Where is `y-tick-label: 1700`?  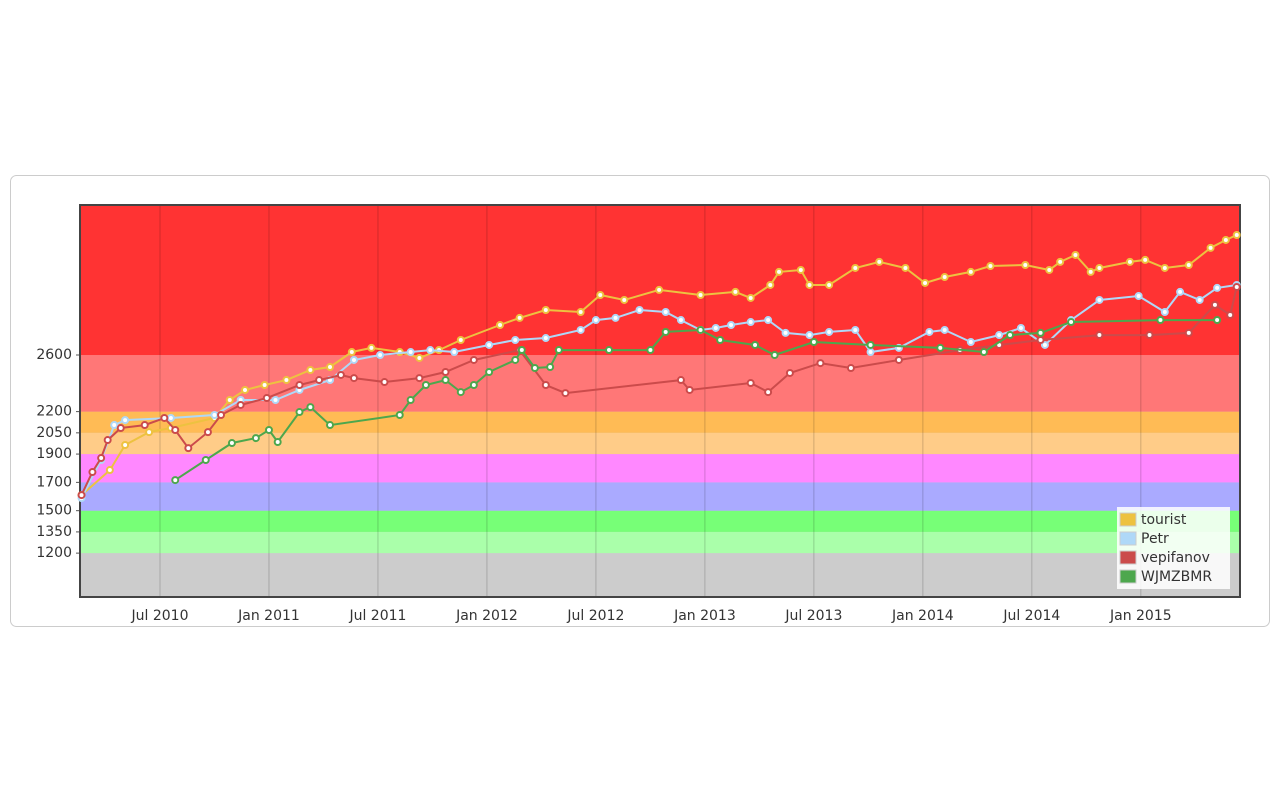 y-tick-label: 1700 is located at coordinates (54, 482).